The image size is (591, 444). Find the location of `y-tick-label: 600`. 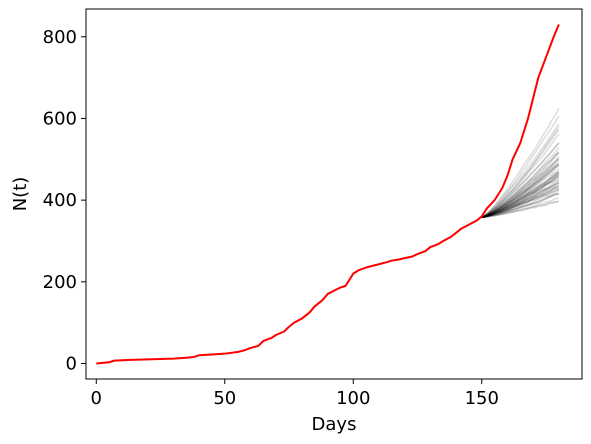

y-tick-label: 600 is located at coordinates (60, 118).